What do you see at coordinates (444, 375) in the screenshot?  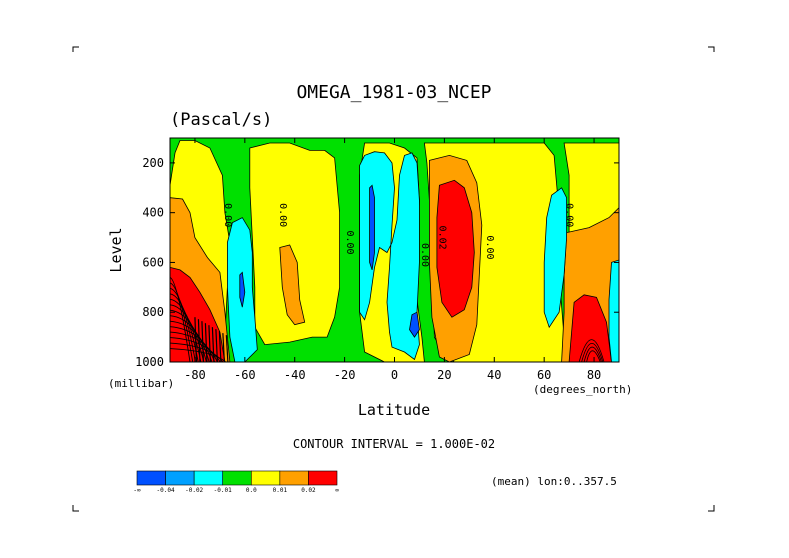 I see `x-tick-label: 20` at bounding box center [444, 375].